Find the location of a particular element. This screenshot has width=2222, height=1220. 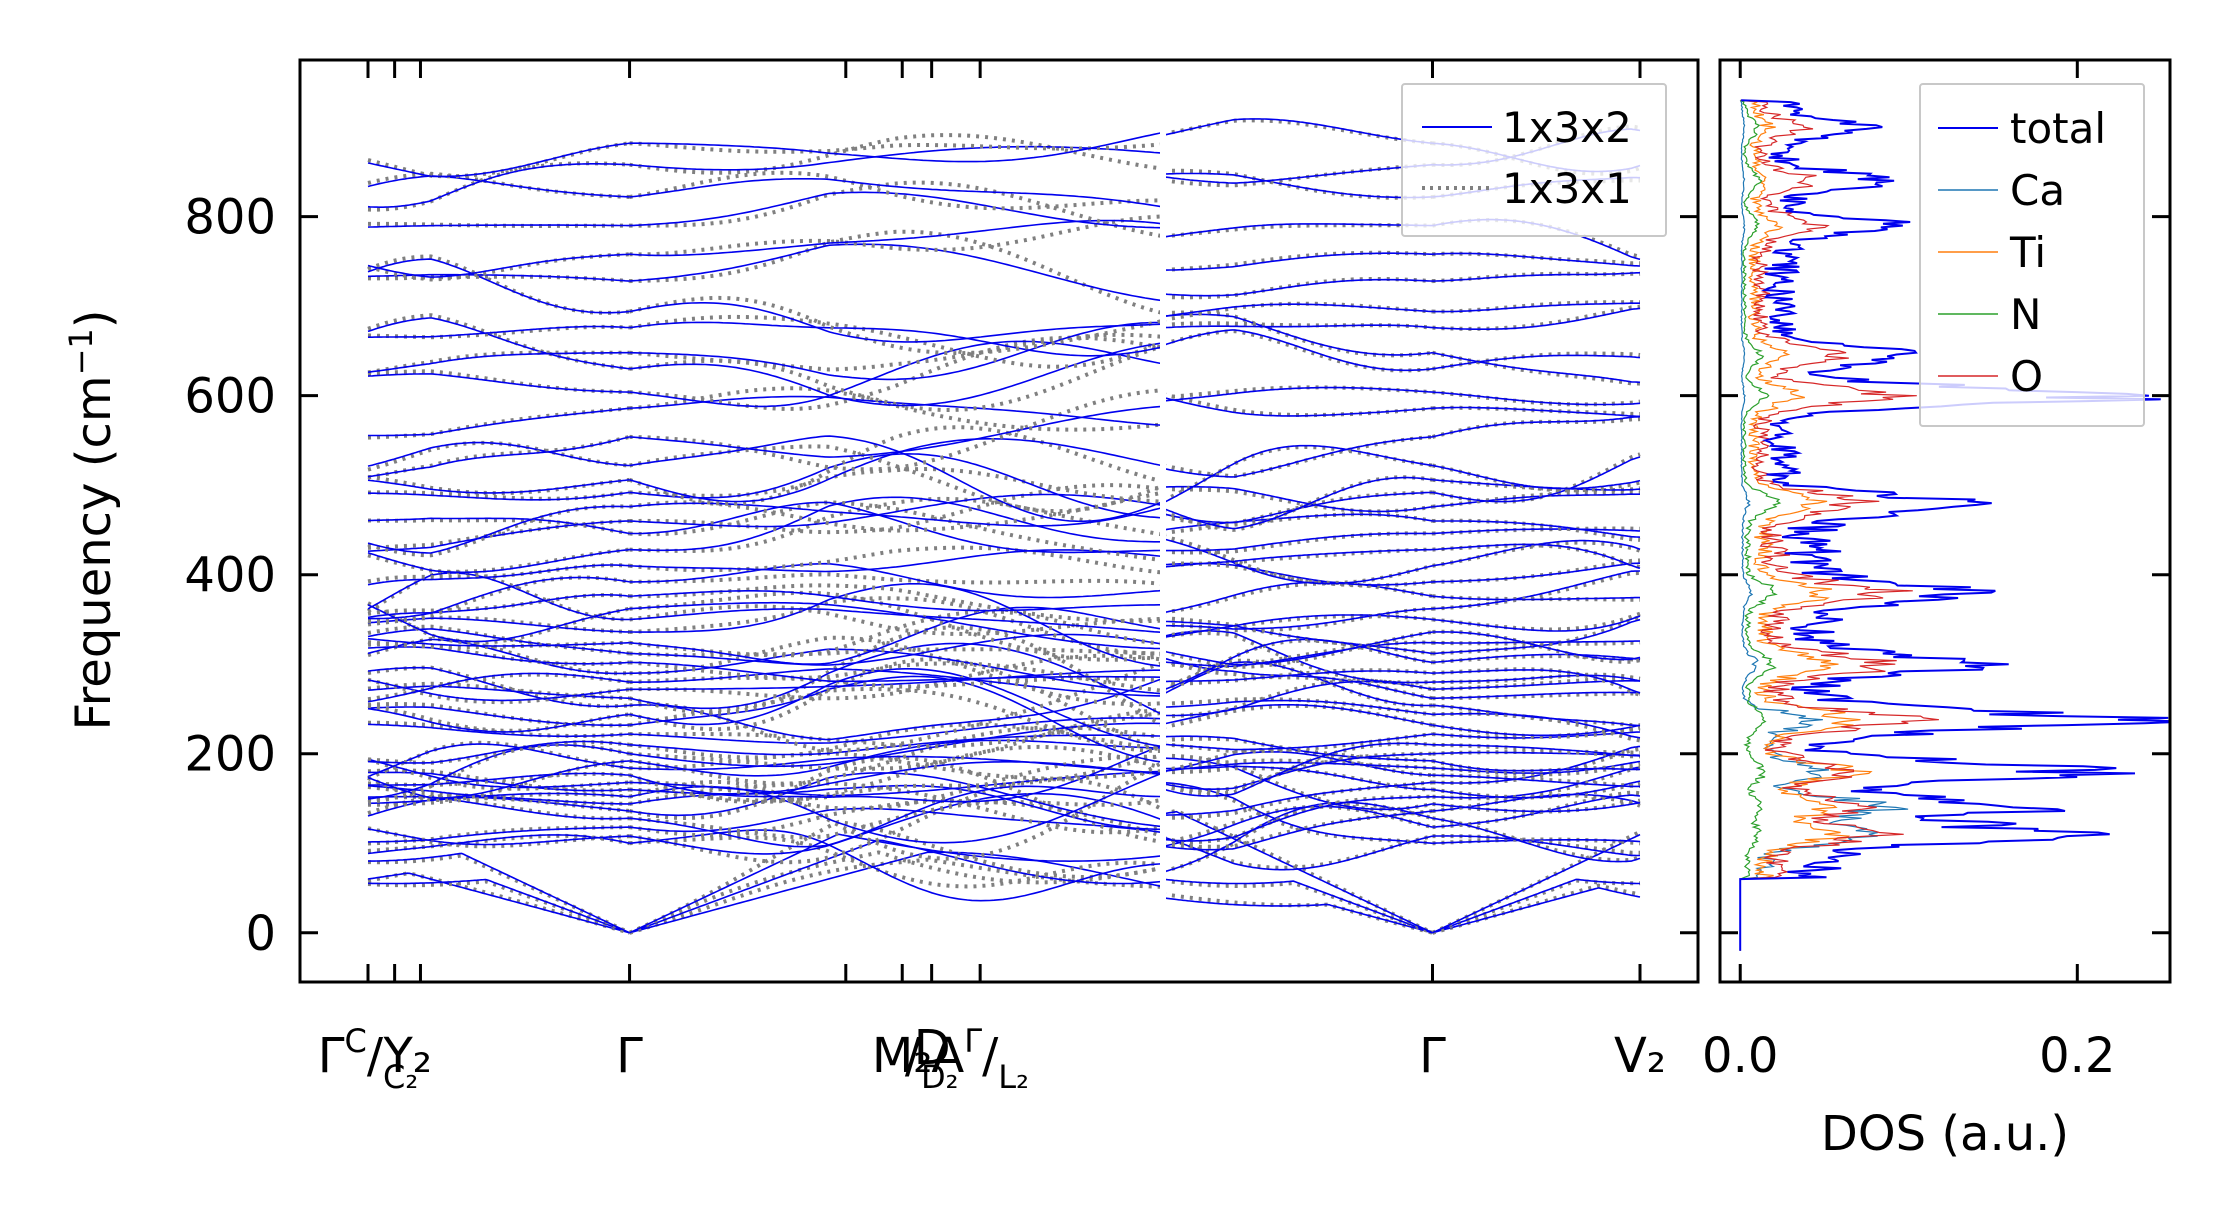

dos-lines is located at coordinates (1954, 525).